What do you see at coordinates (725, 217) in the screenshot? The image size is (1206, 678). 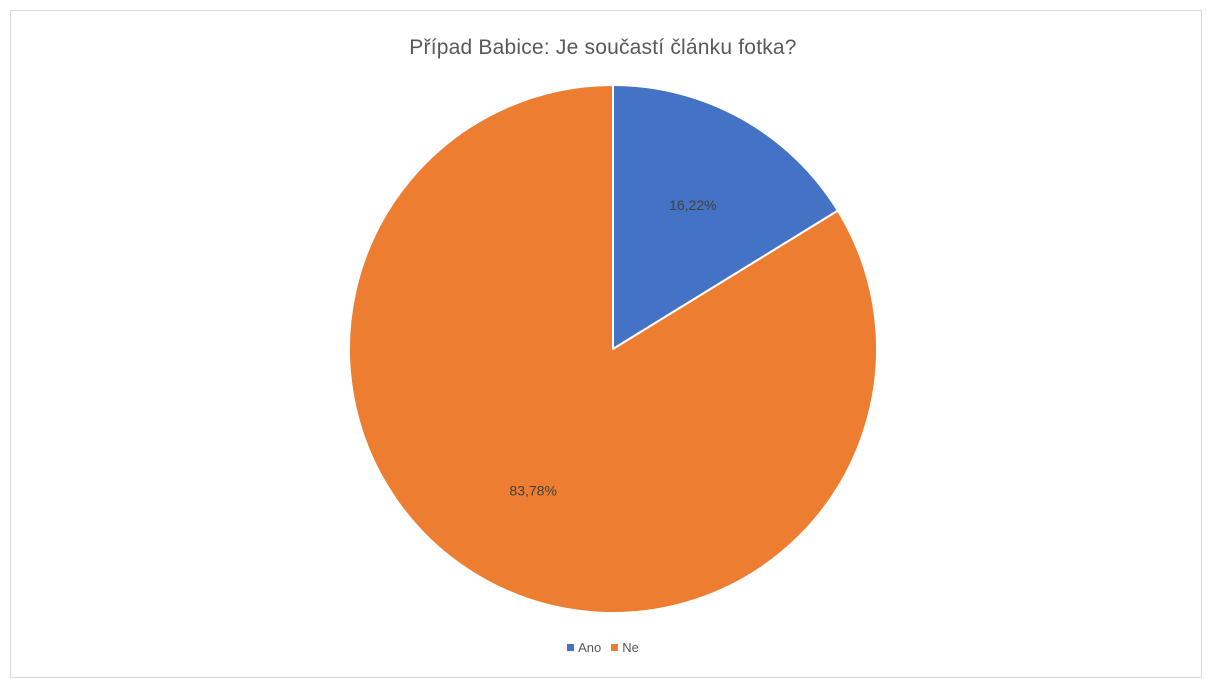 I see `pie-slice-ano` at bounding box center [725, 217].